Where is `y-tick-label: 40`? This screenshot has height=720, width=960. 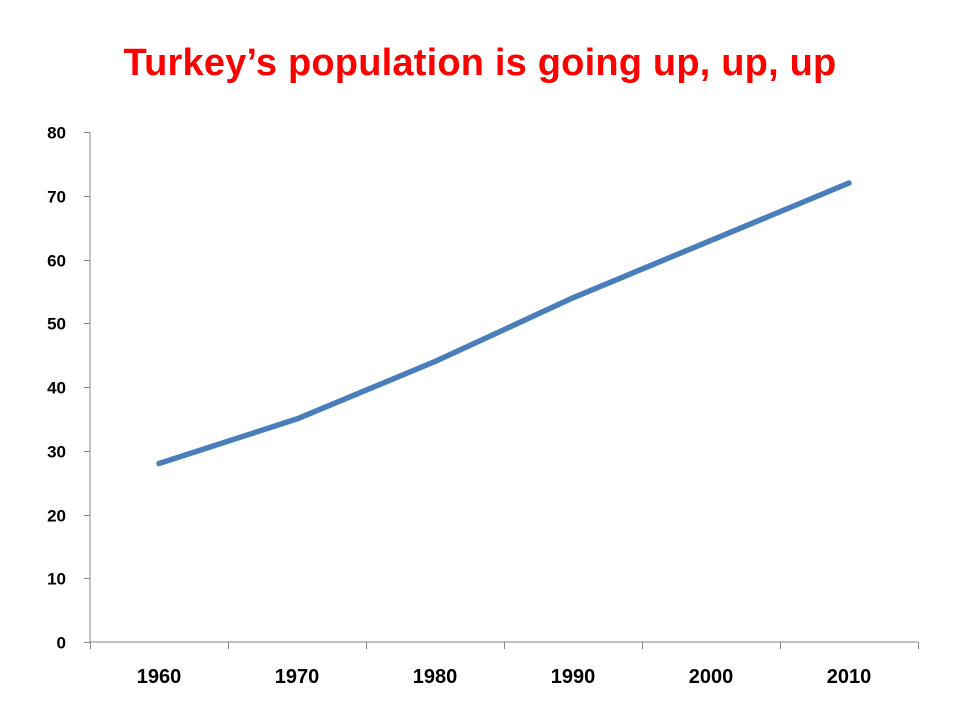
y-tick-label: 40 is located at coordinates (56, 388).